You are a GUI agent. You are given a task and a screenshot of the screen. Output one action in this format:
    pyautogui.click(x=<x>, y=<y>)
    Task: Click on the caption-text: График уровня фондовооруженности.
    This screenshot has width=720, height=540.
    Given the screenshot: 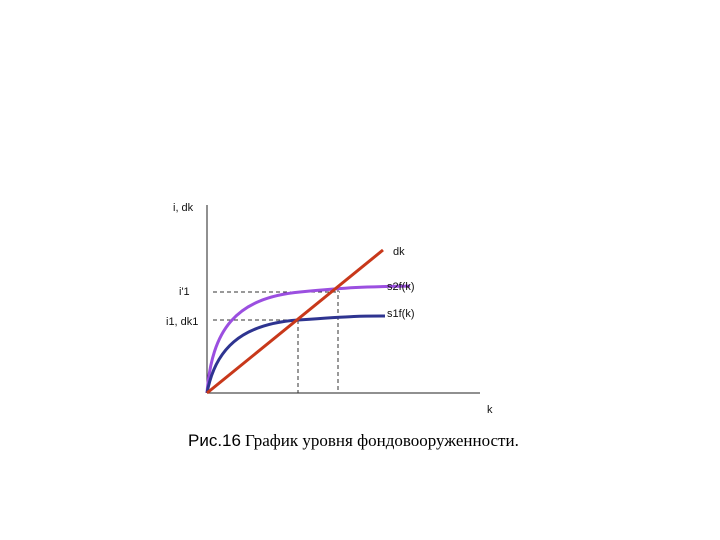 What is the action you would take?
    pyautogui.click(x=382, y=440)
    